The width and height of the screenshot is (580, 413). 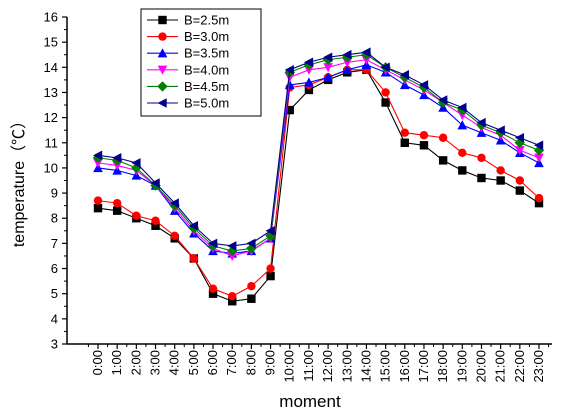 What do you see at coordinates (116, 362) in the screenshot?
I see `x-tick-label: 1:00` at bounding box center [116, 362].